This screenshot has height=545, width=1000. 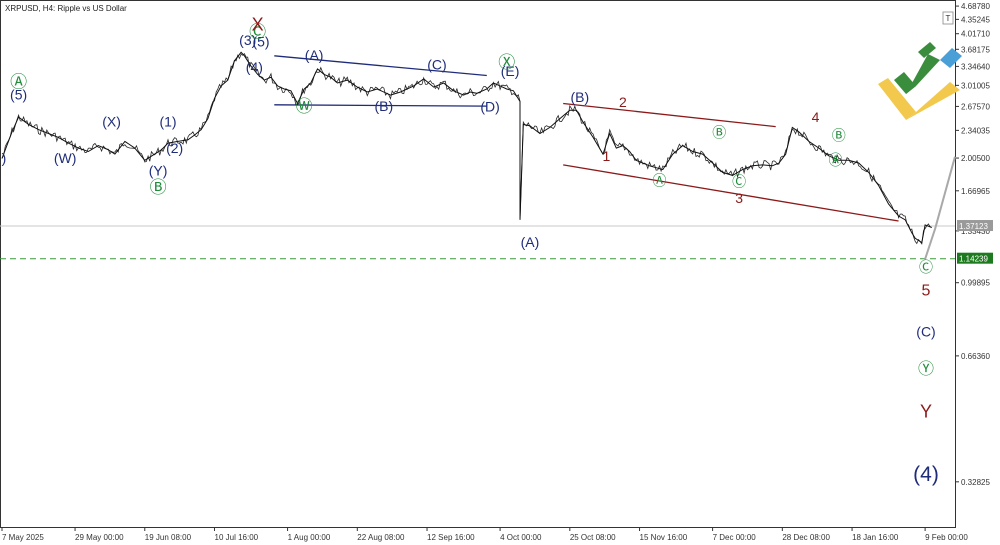 What do you see at coordinates (926, 412) in the screenshot?
I see `wave-label: Y` at bounding box center [926, 412].